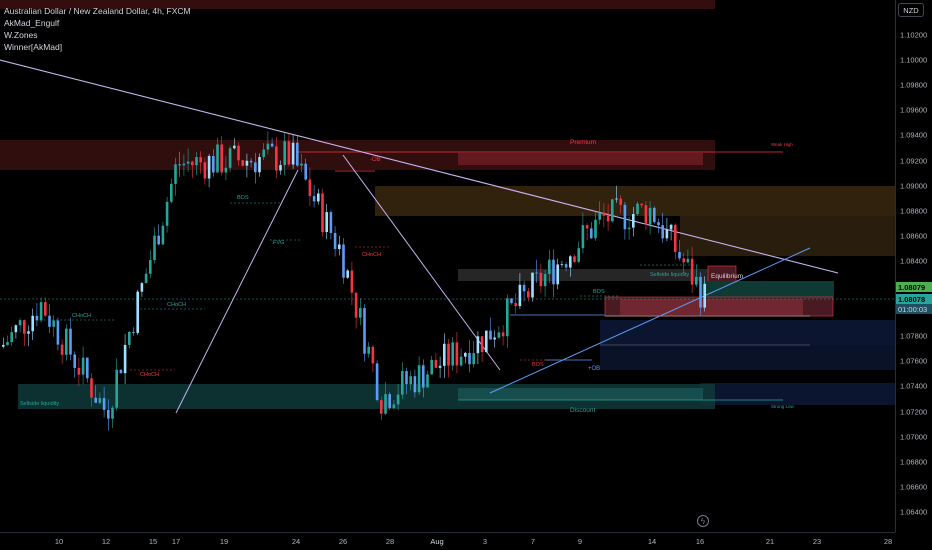 This screenshot has width=932, height=550. I want to click on price-tick: 1.08600, so click(914, 236).